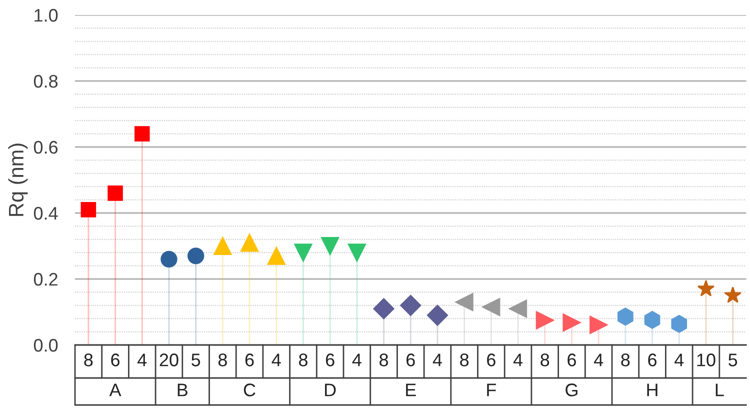  I want to click on text: D, so click(330, 390).